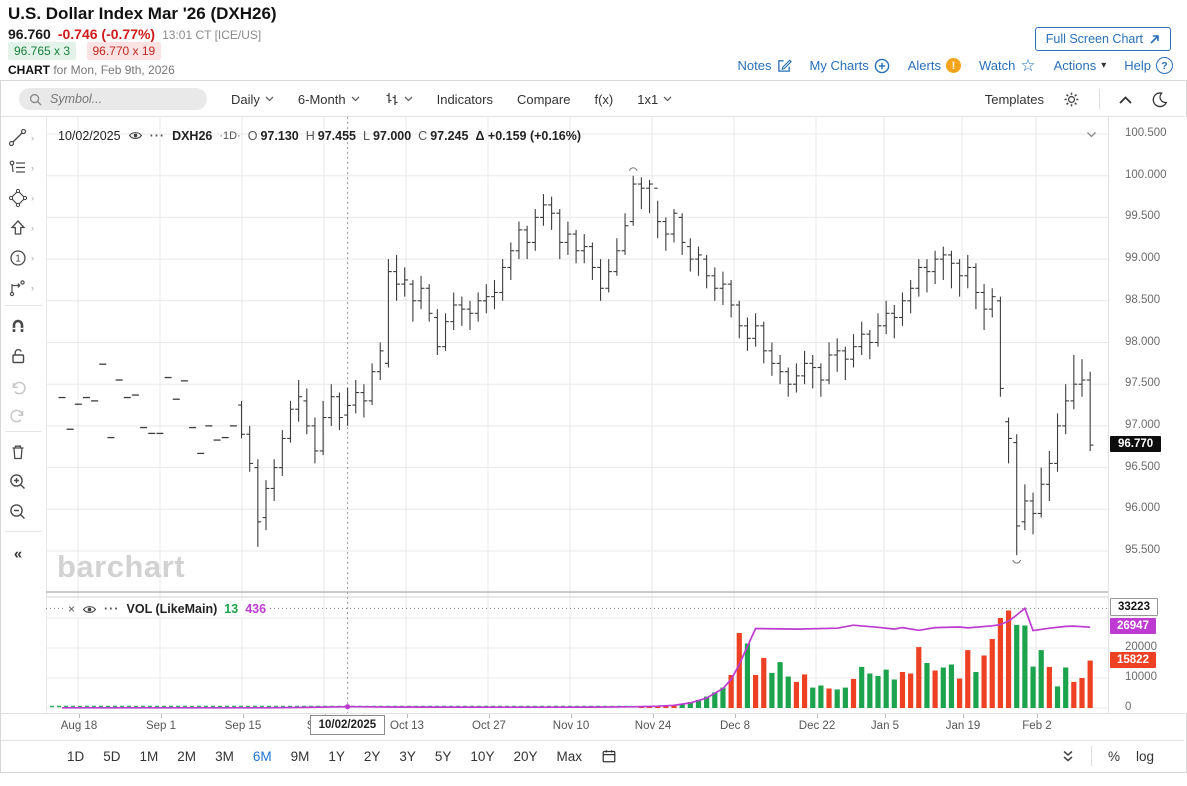 The height and width of the screenshot is (786, 1187). What do you see at coordinates (543, 99) in the screenshot?
I see `compare-button: Compare` at bounding box center [543, 99].